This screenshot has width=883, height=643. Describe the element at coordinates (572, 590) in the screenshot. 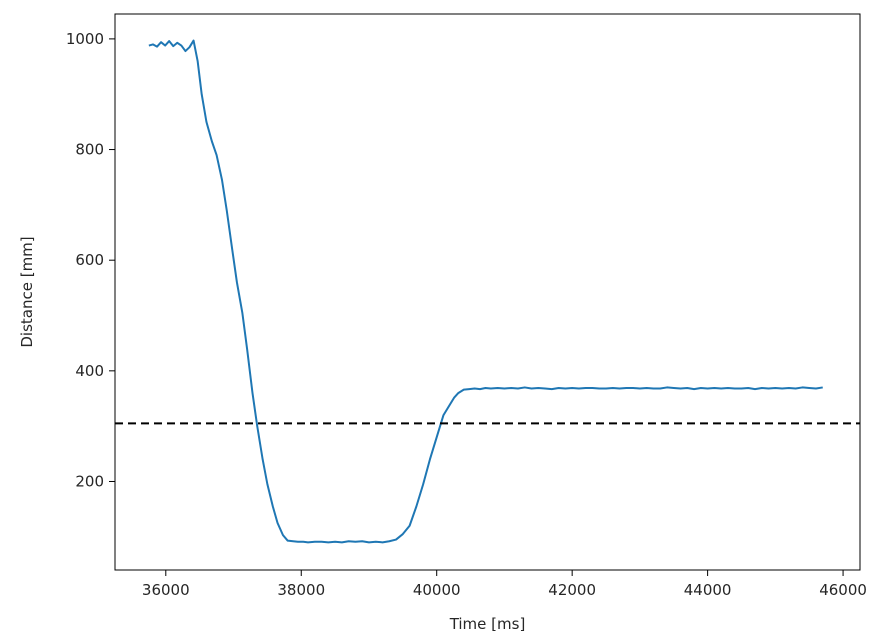

I see `x-tick-label-42000: 42000` at that location.